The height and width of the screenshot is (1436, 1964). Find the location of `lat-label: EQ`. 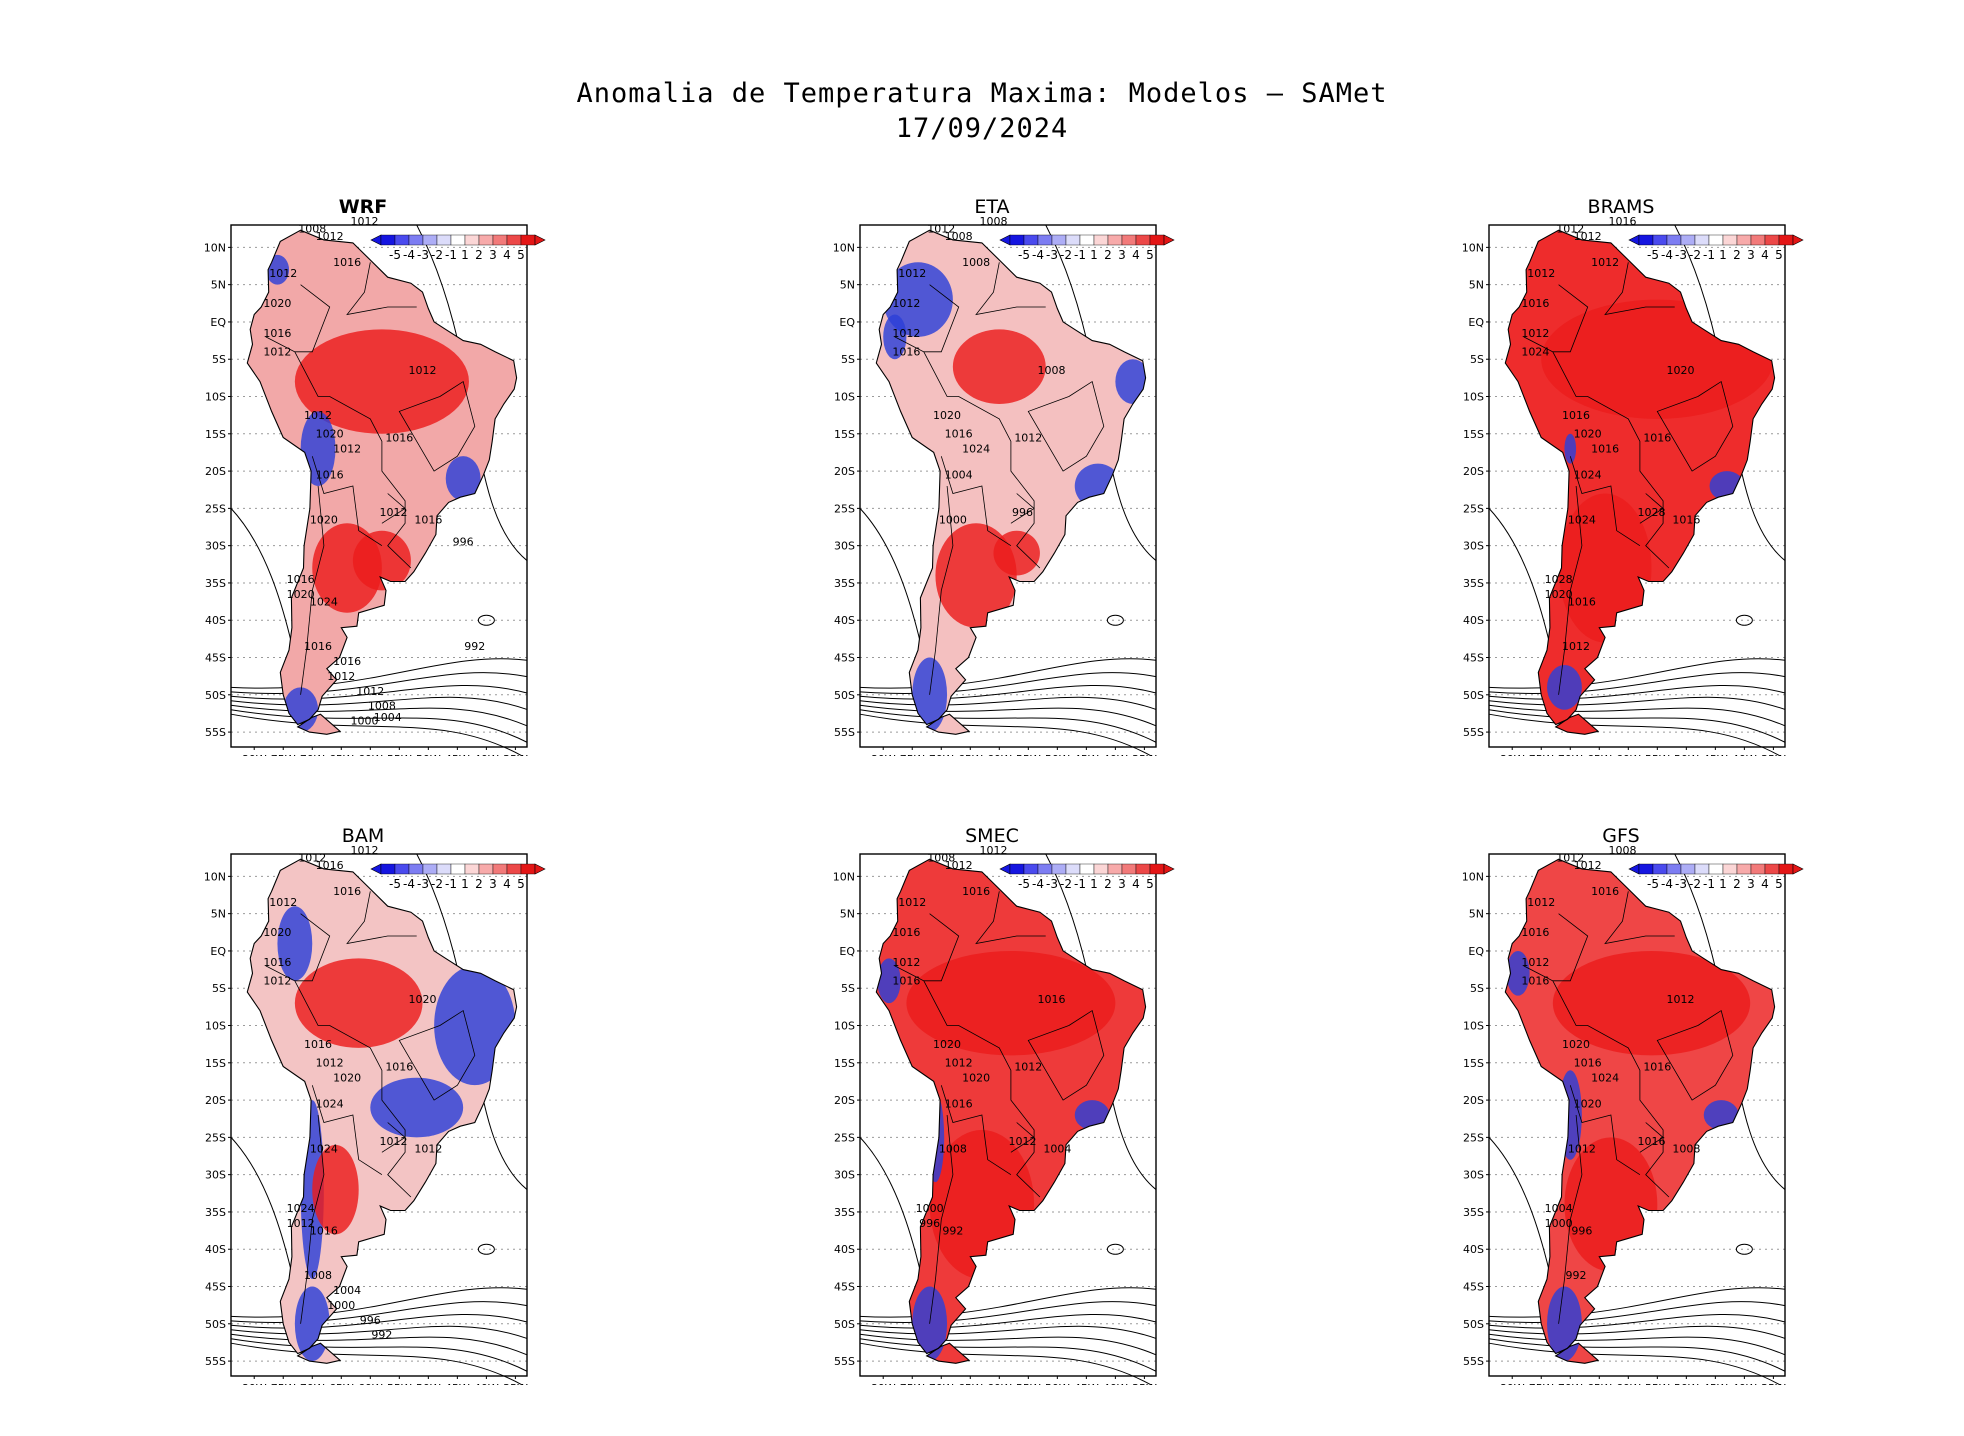

lat-label: EQ is located at coordinates (1476, 951).